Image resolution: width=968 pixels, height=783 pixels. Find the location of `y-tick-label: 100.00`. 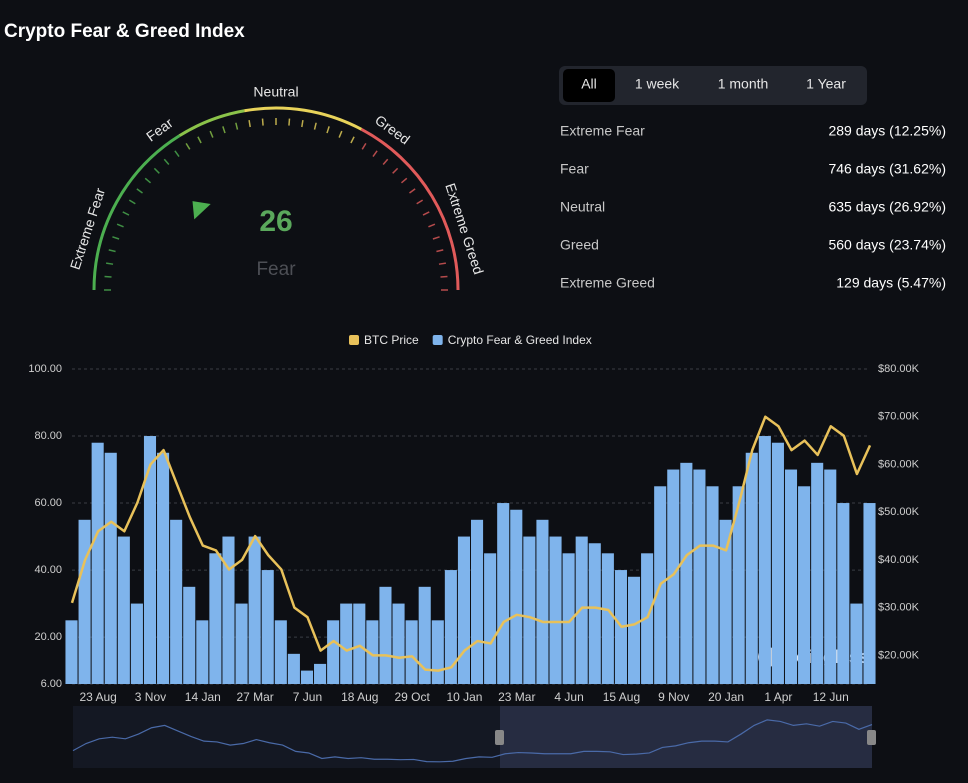

y-tick-label: 100.00 is located at coordinates (45, 369).